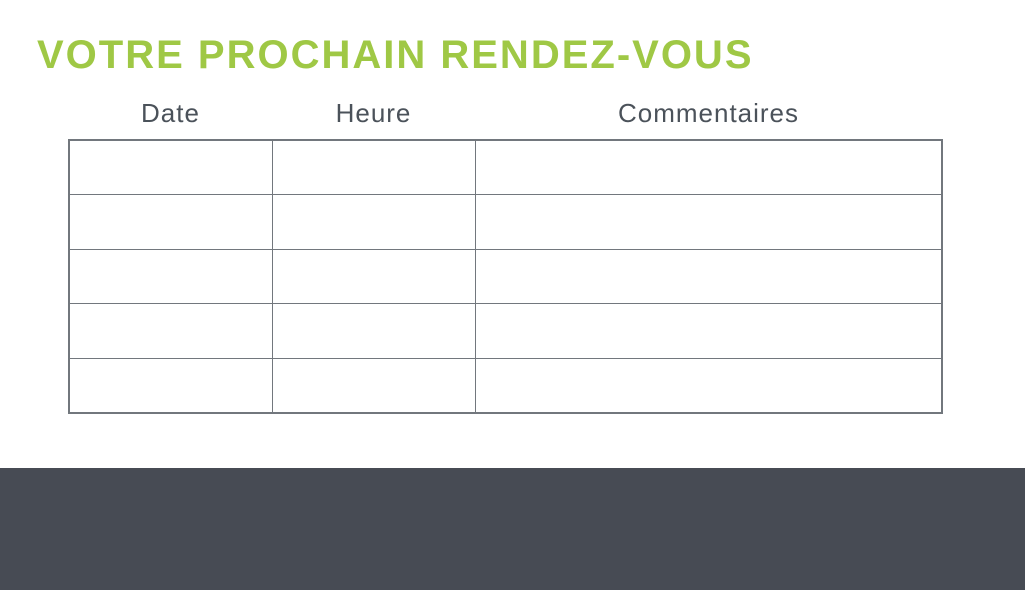  What do you see at coordinates (505, 119) in the screenshot?
I see `table-header-row: Date Heure Commentaires` at bounding box center [505, 119].